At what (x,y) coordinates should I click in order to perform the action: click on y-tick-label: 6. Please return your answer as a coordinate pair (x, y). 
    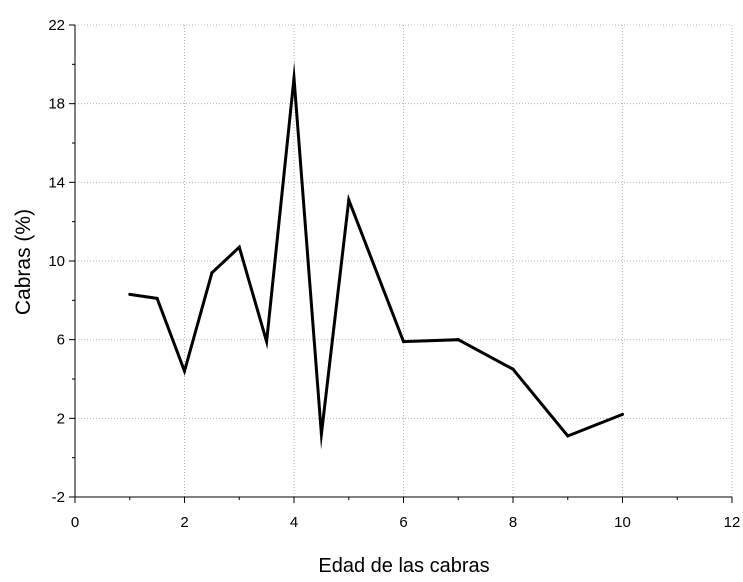
    Looking at the image, I should click on (61, 340).